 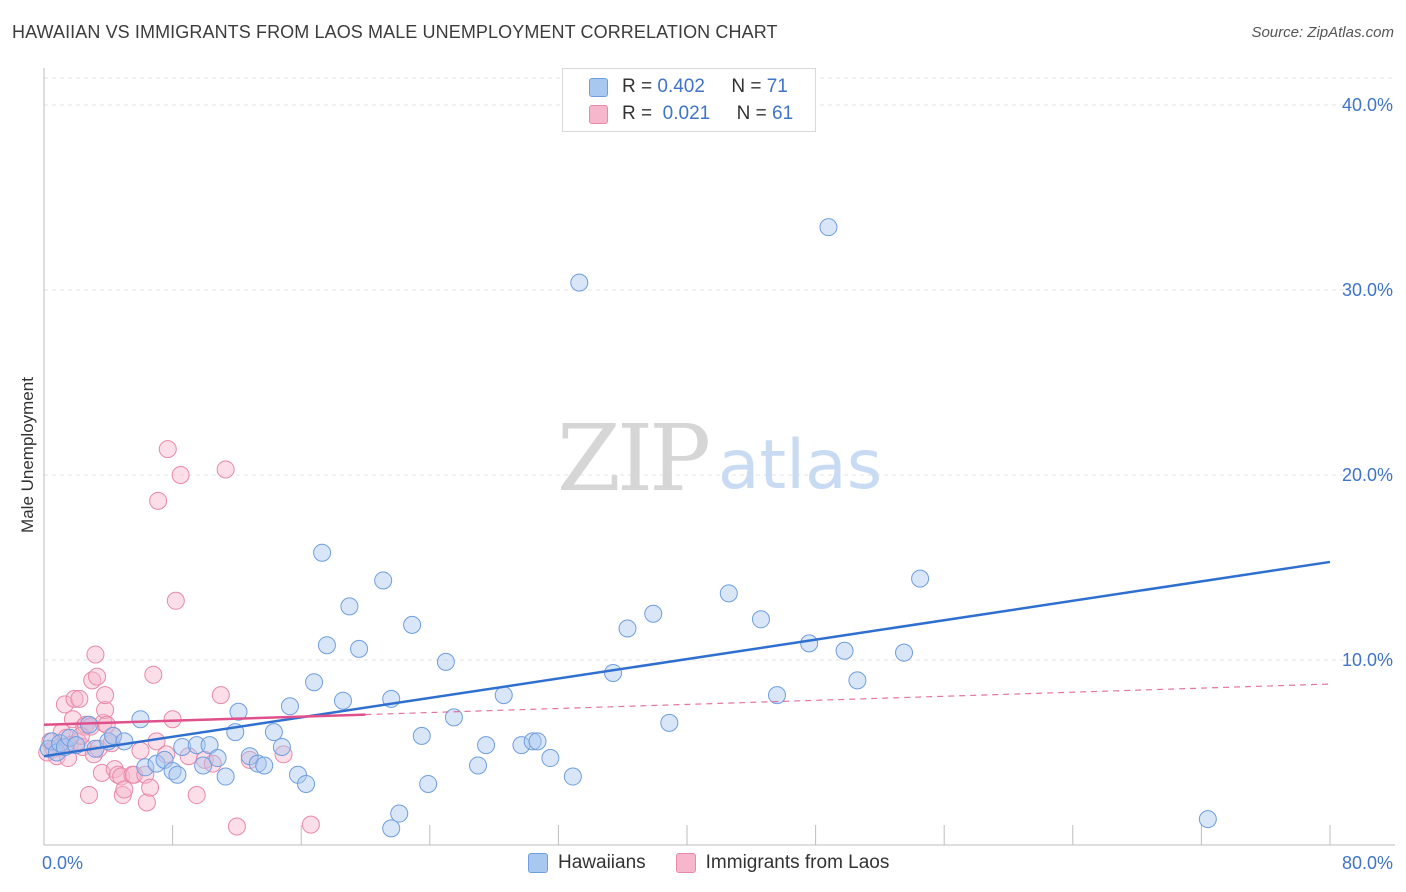 I want to click on correlation-legend: R = 0.402 N = 71 R = 0.021 N = 61, so click(x=689, y=100).